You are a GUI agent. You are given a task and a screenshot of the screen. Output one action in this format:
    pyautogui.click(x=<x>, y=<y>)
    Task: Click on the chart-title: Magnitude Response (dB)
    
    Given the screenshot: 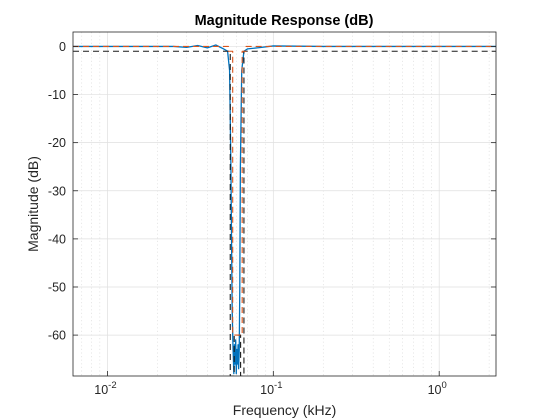 What is the action you would take?
    pyautogui.click(x=284, y=21)
    